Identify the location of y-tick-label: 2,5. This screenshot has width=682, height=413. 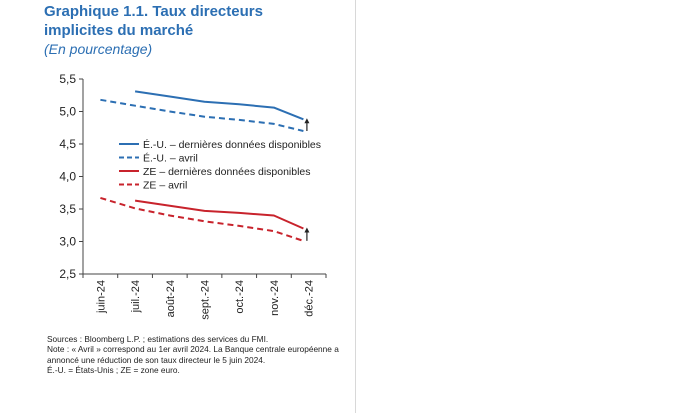
(67, 274).